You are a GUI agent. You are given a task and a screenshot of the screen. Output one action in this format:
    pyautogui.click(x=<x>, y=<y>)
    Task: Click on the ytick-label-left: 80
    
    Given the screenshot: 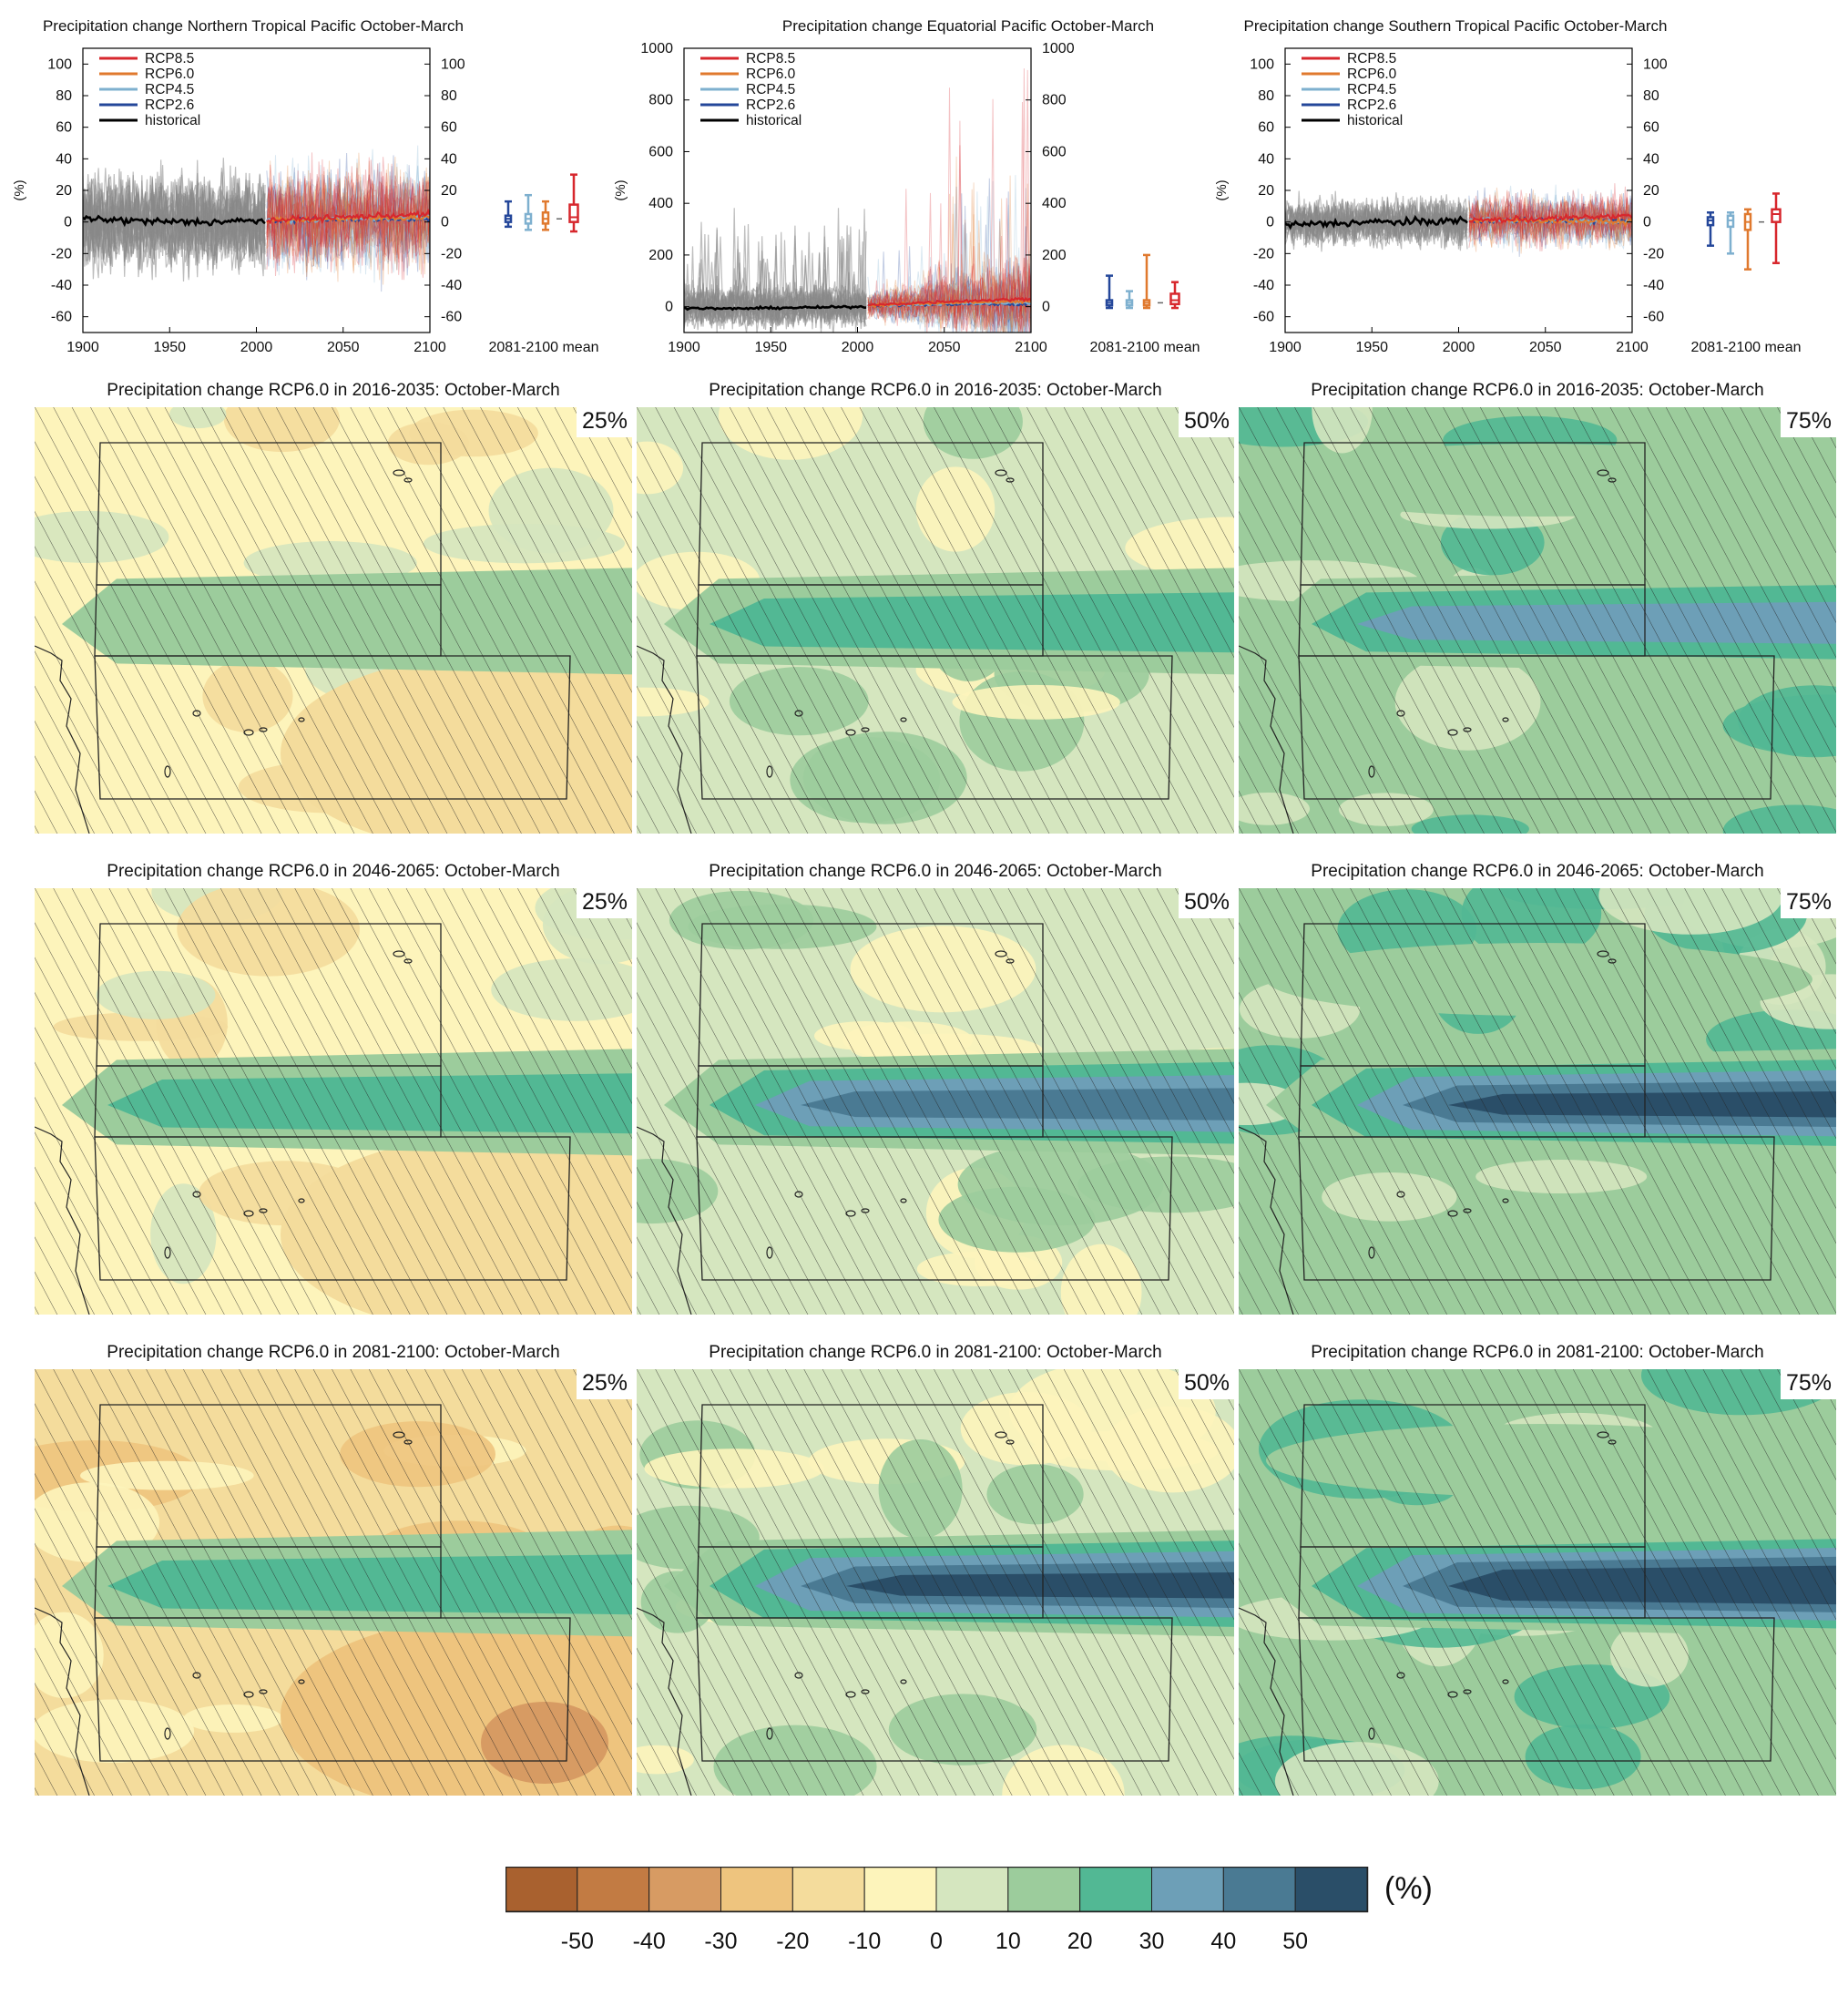 What is the action you would take?
    pyautogui.click(x=64, y=96)
    